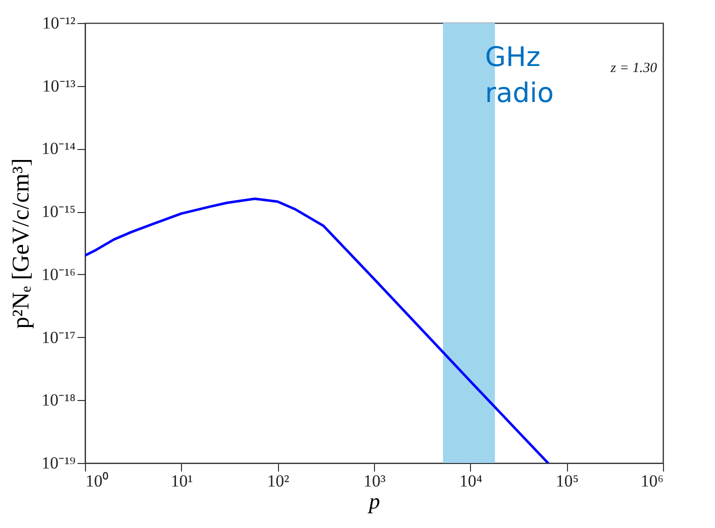  What do you see at coordinates (58, 274) in the screenshot?
I see `y-tick-label: 10⁻¹⁶` at bounding box center [58, 274].